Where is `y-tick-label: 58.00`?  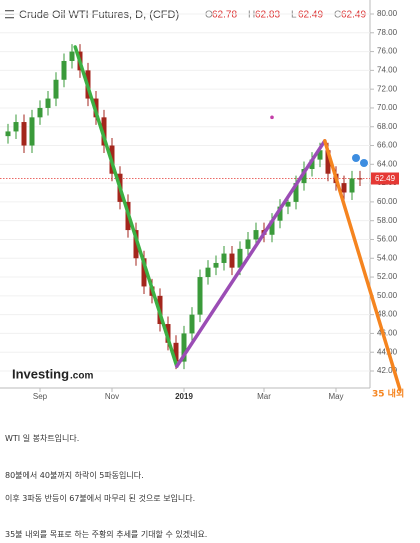
y-tick-label: 58.00 is located at coordinates (387, 220).